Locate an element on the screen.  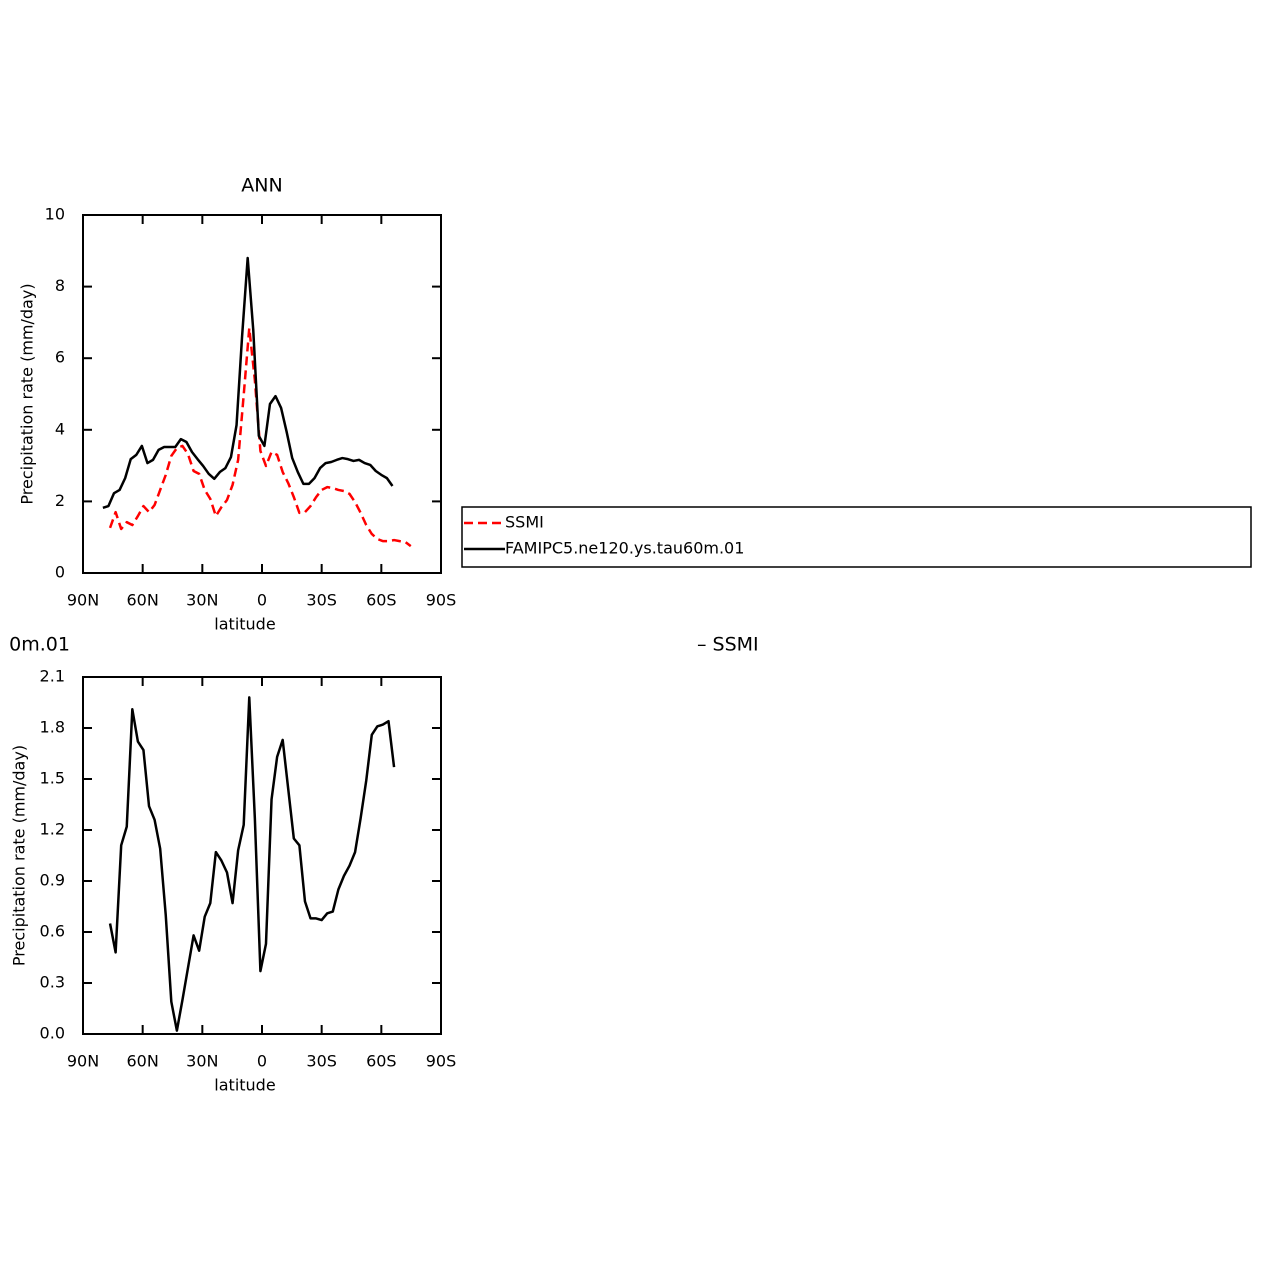
y-tick-label: 10 is located at coordinates (55, 214).